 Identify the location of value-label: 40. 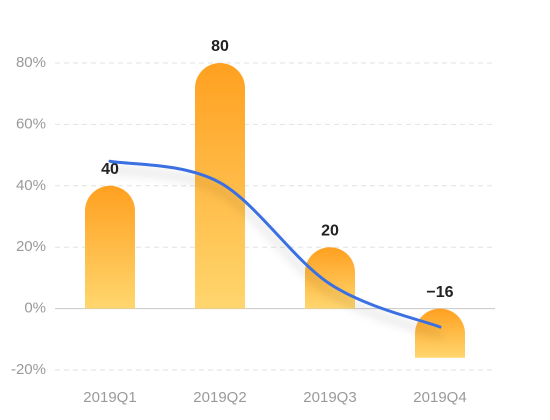
(110, 169).